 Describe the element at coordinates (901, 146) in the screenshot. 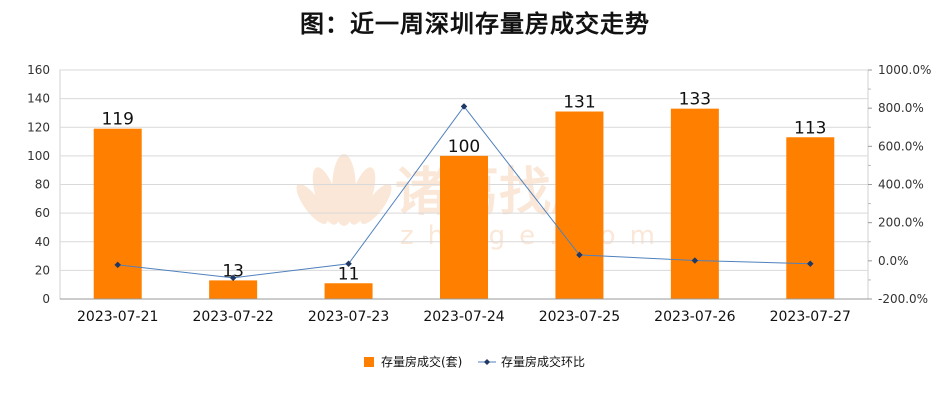

I see `y-right-tick-label: 600.0%` at that location.